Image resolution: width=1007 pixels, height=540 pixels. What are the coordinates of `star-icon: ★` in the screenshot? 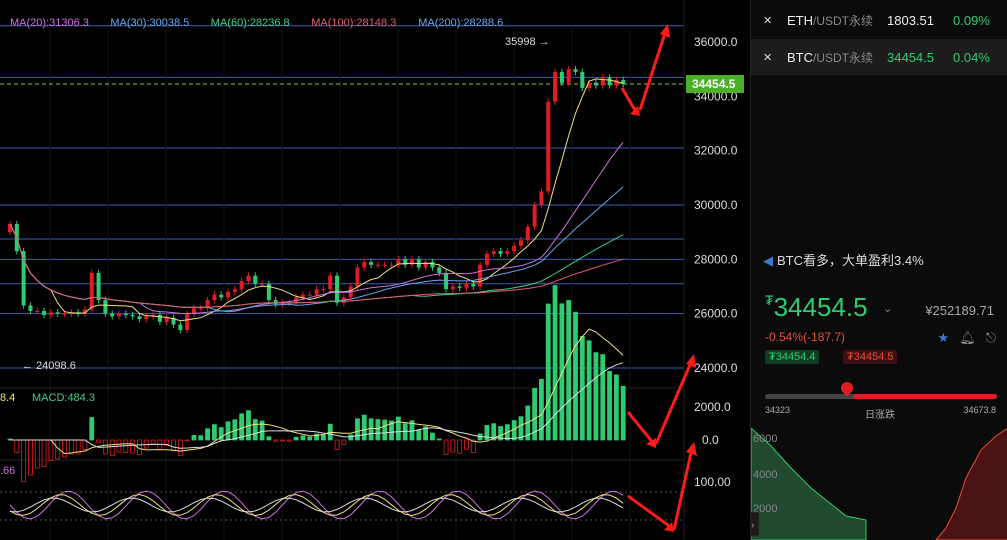 It's located at (943, 337).